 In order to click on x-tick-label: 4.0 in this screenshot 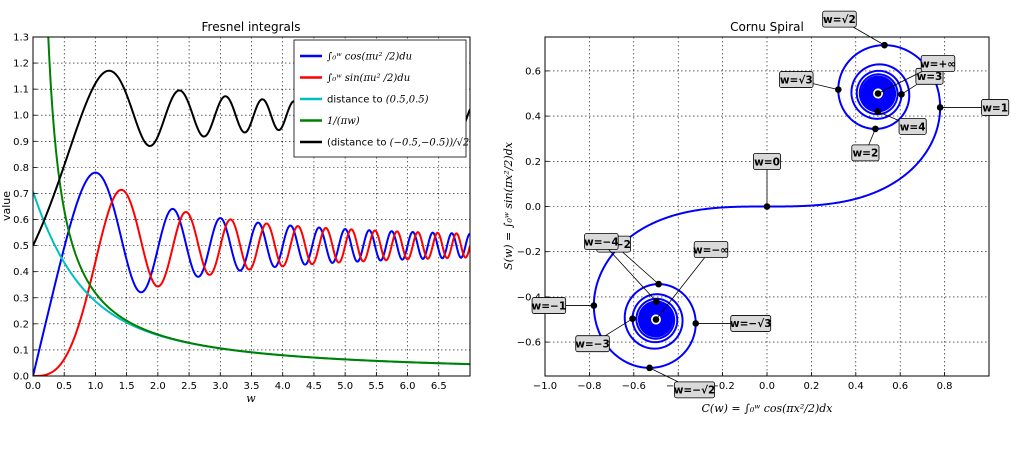, I will do `click(283, 386)`.